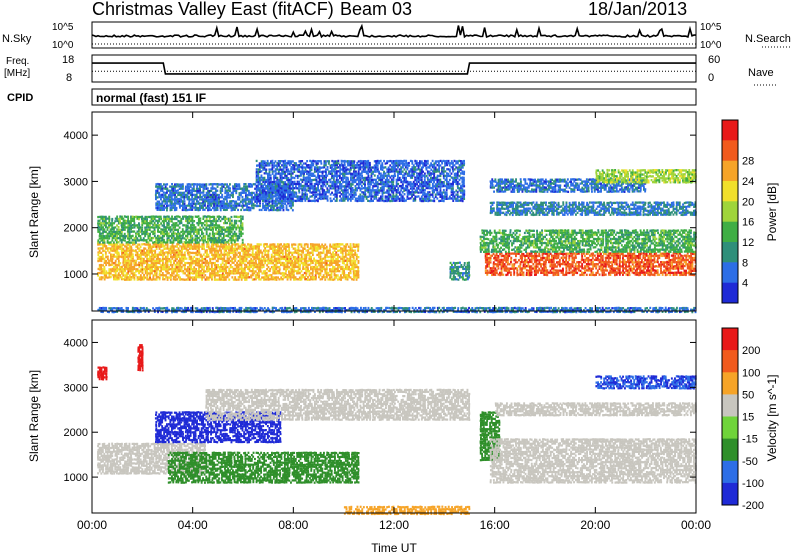 Image resolution: width=800 pixels, height=554 pixels. Describe the element at coordinates (151, 98) in the screenshot. I see `cpid-value: normal (fast) 151 IF` at that location.